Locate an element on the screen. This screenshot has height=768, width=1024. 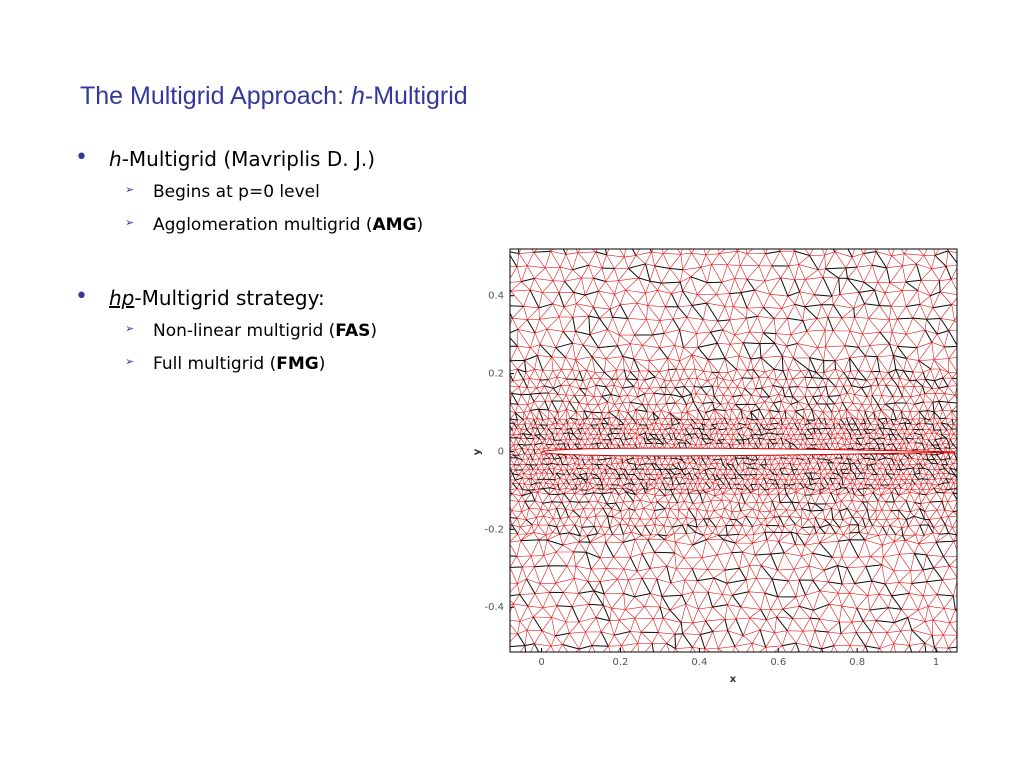
airfoil is located at coordinates (748, 452).